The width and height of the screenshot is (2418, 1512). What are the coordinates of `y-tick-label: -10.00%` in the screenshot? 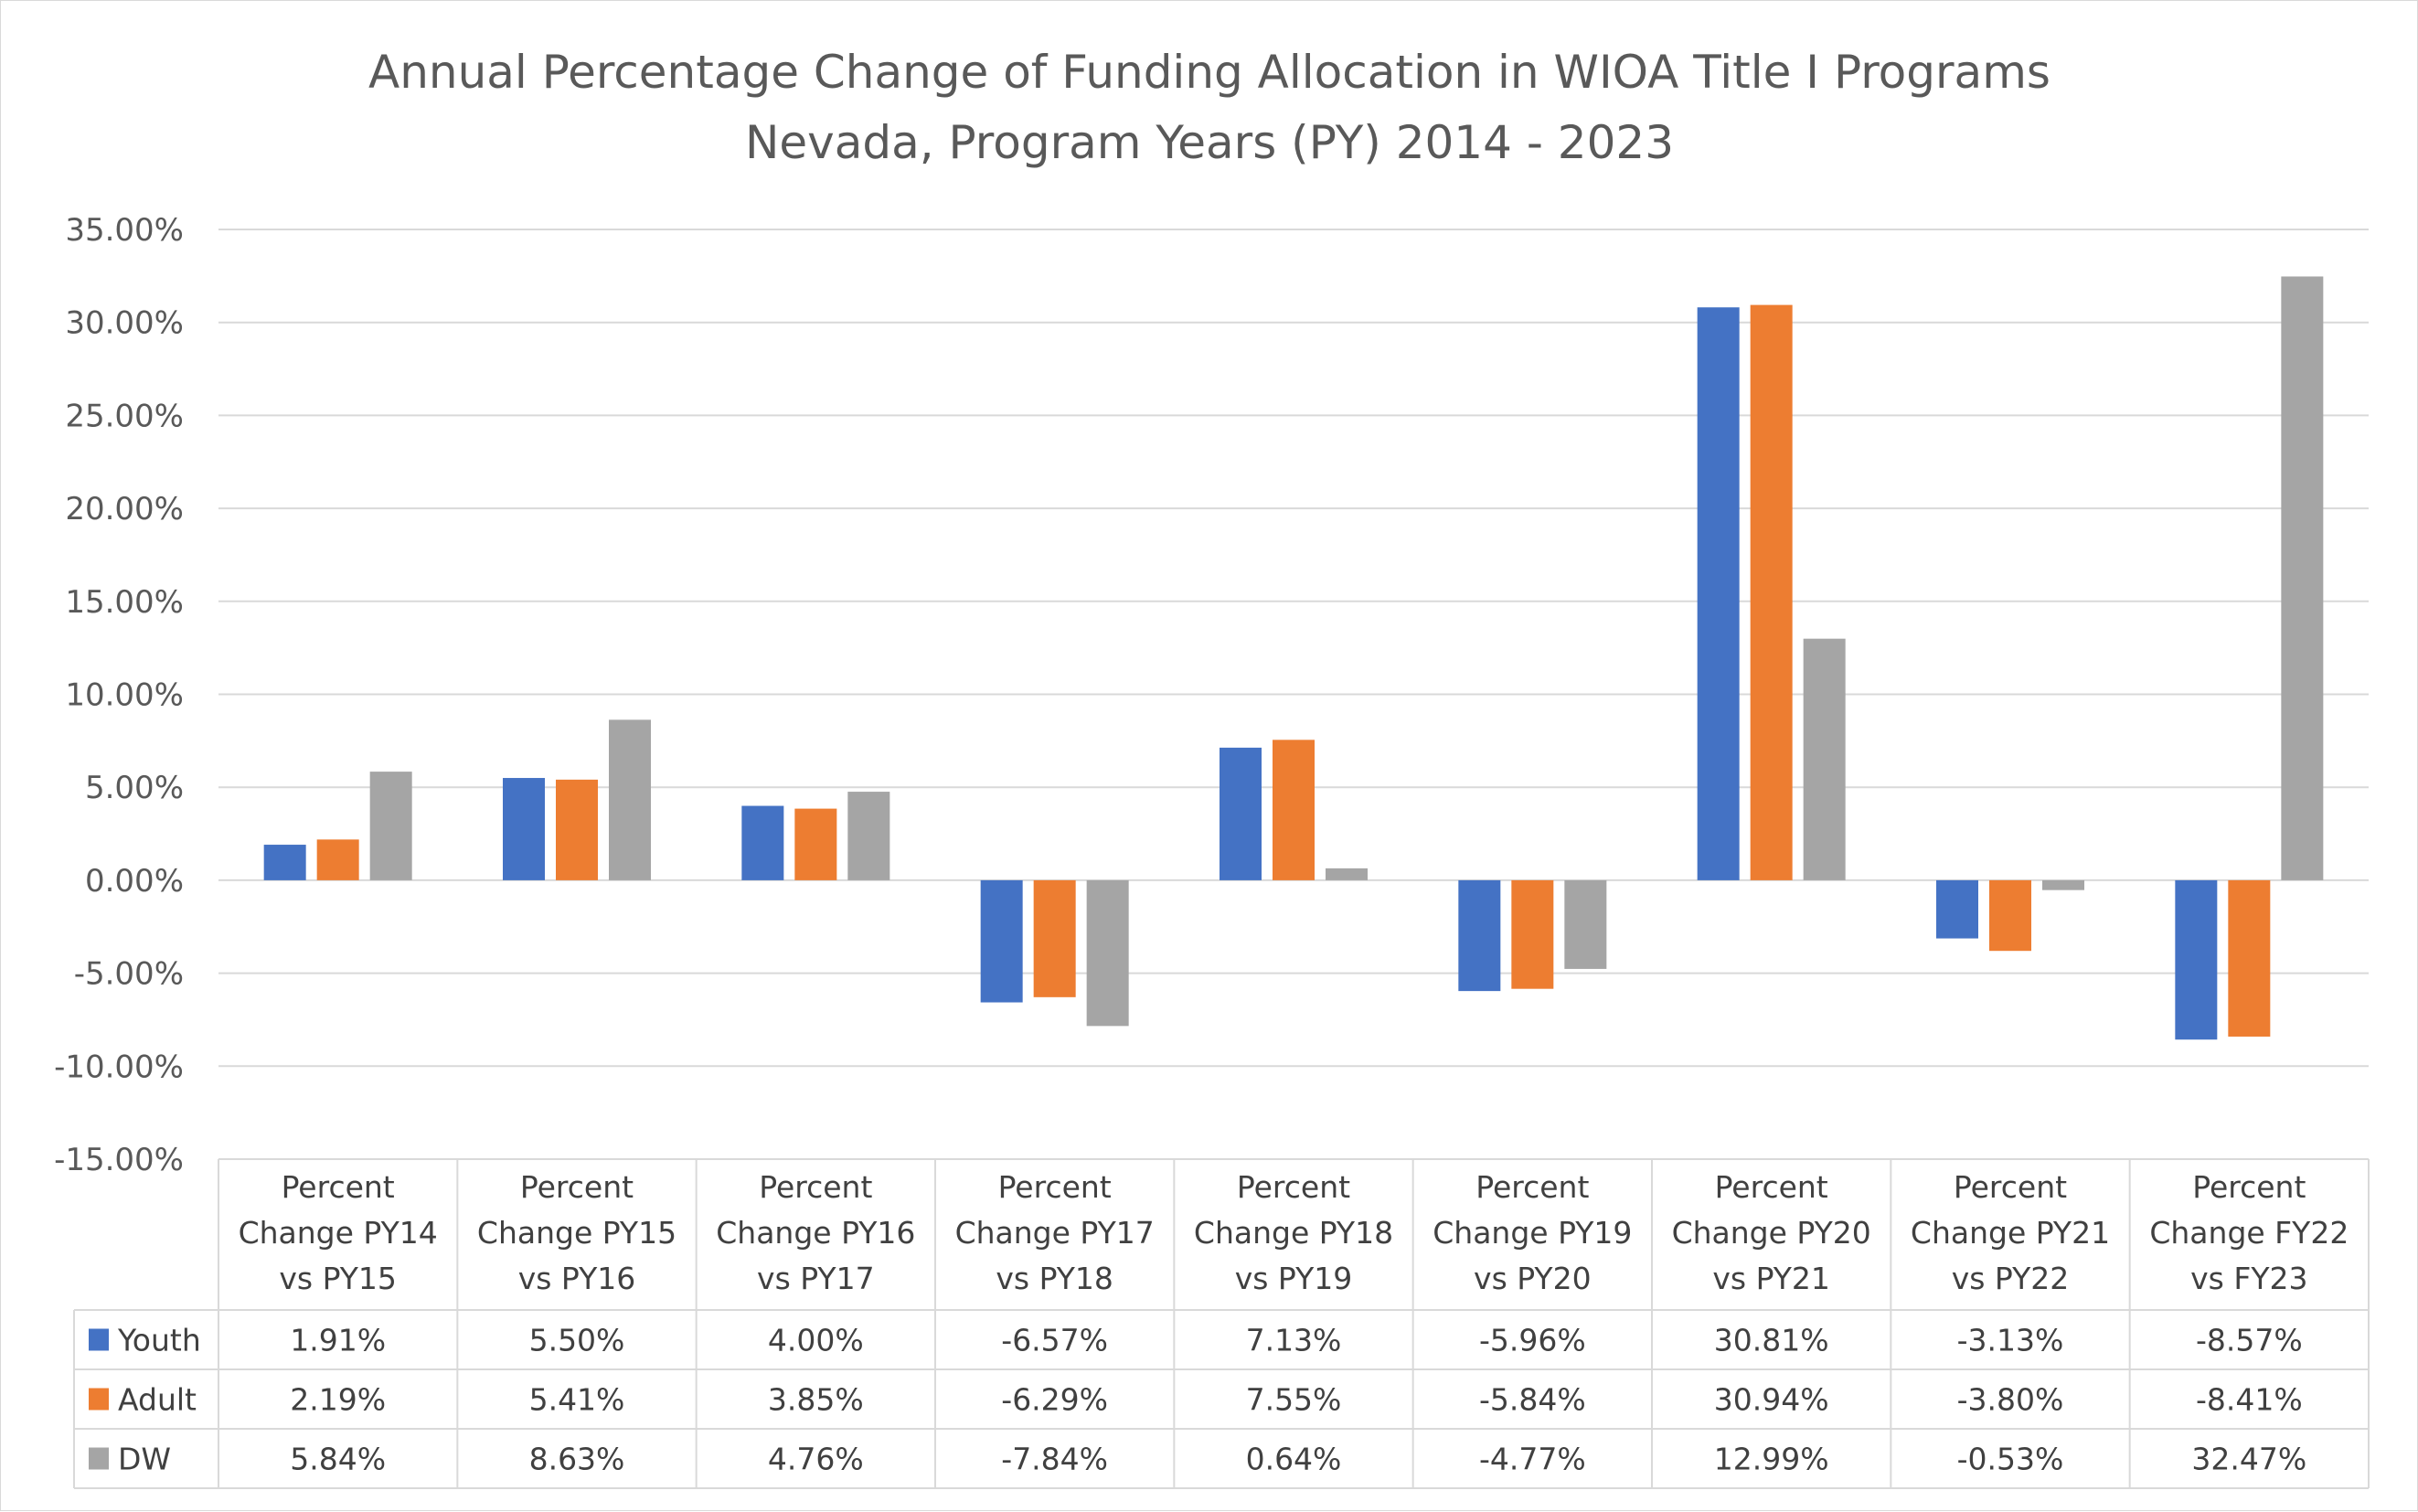 It's located at (119, 1067).